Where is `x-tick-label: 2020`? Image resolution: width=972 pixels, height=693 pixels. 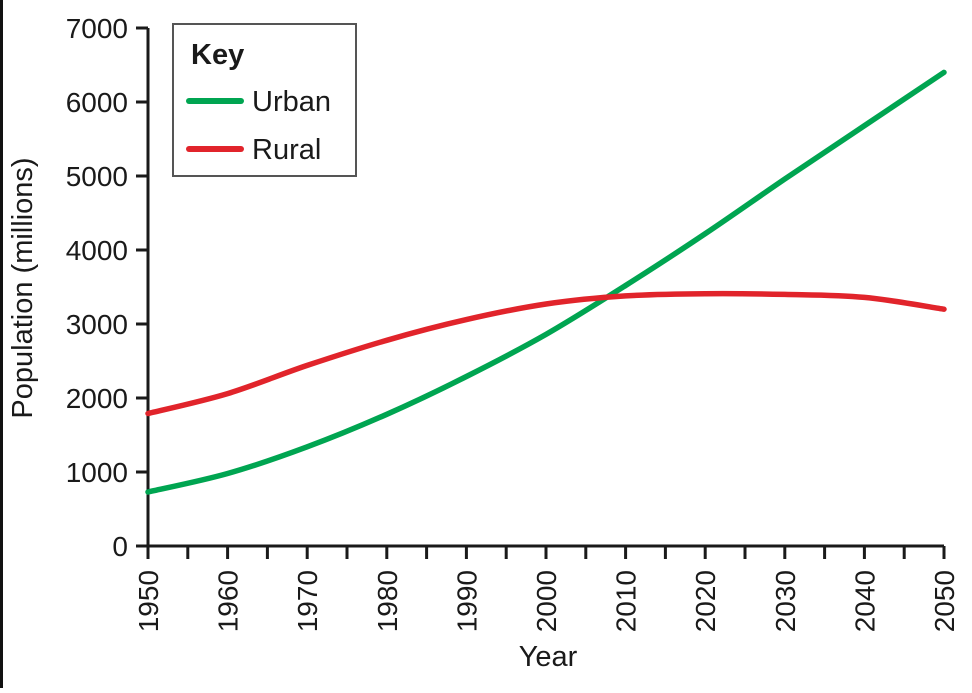 x-tick-label: 2020 is located at coordinates (705, 601).